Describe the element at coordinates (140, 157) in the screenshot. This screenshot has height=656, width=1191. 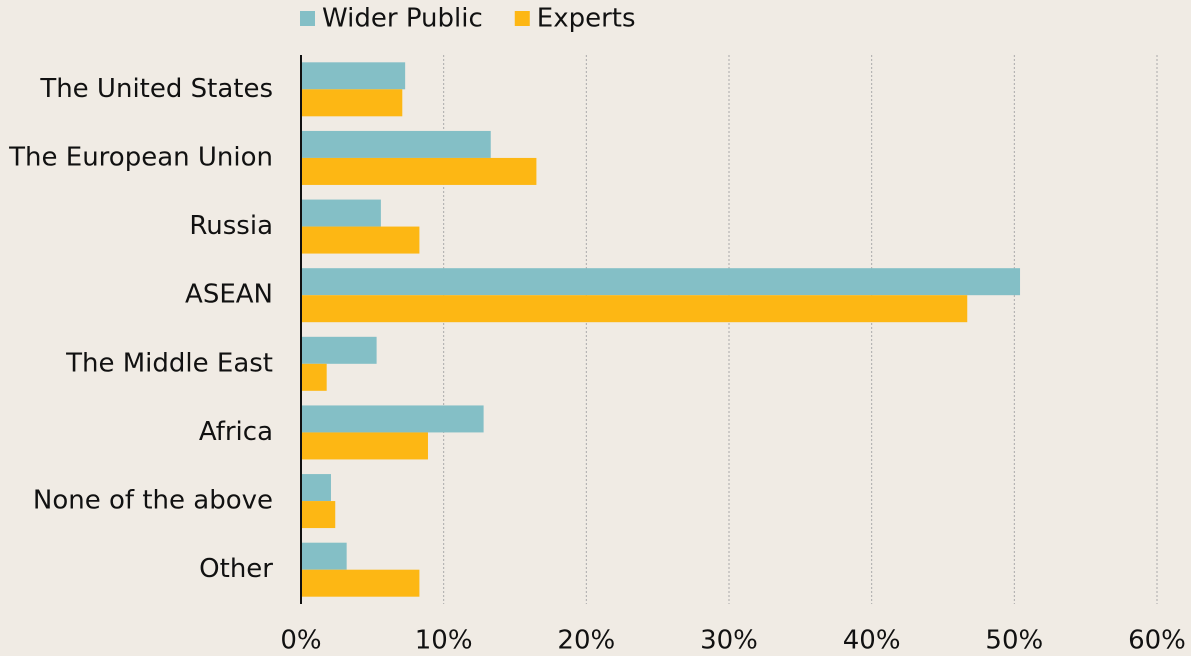
I see `y-tick-label: The European Union` at that location.